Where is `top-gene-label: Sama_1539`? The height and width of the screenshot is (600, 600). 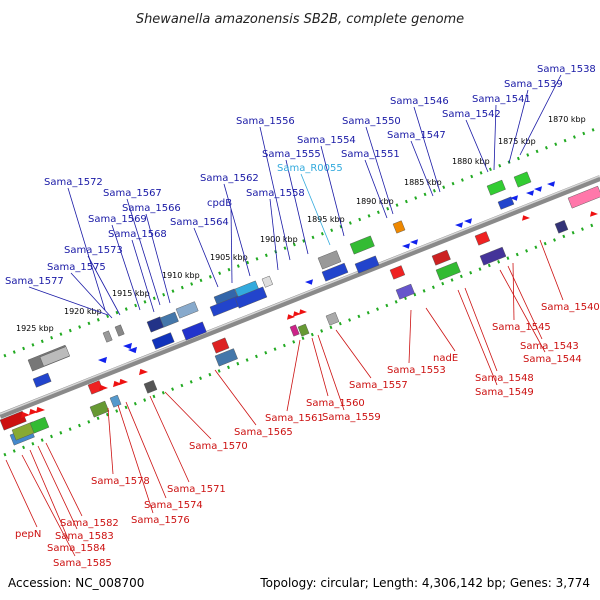 top-gene-label: Sama_1539 is located at coordinates (533, 84).